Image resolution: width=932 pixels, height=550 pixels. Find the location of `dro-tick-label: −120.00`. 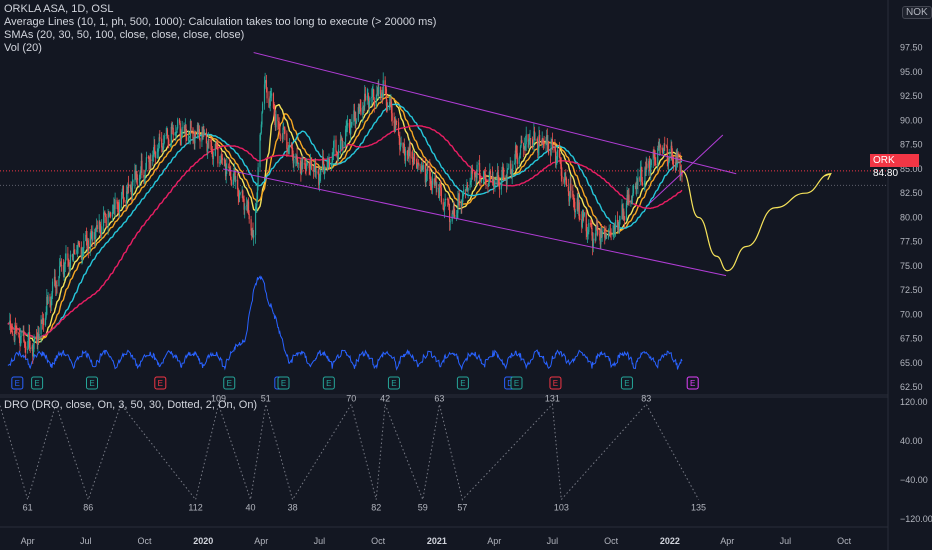

dro-tick-label: −120.00 is located at coordinates (916, 519).